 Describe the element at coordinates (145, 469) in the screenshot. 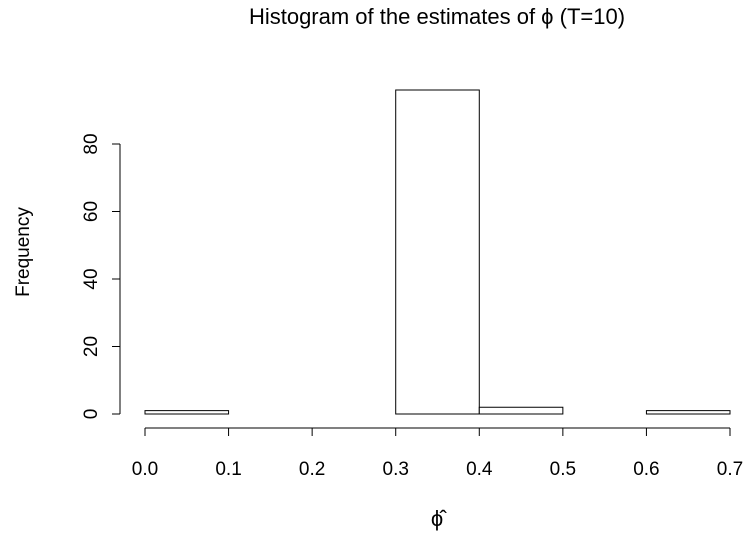

I see `x-tick-label: 0.0` at that location.